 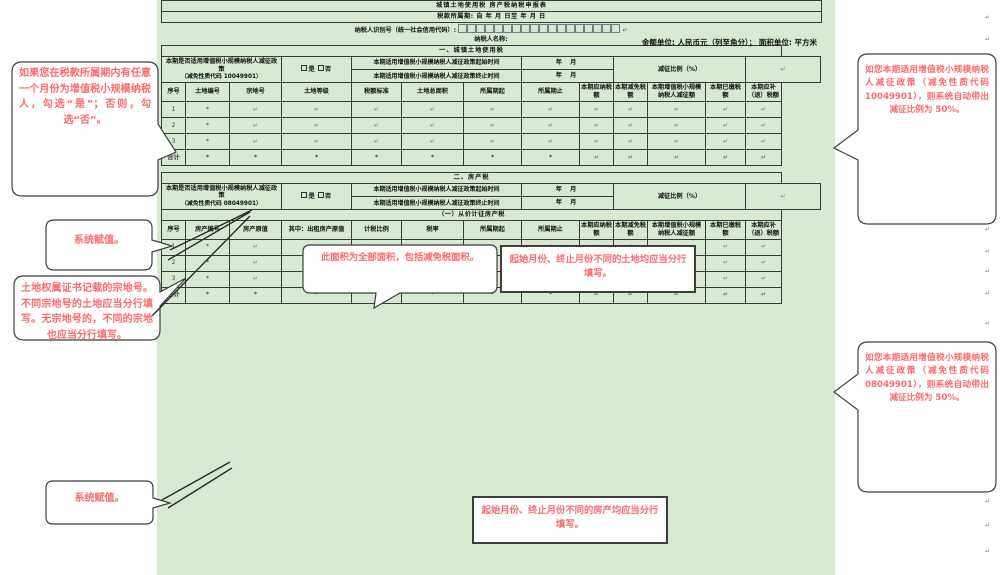 I want to click on form-masthead: 城镇土地使用税 房产税纳税申报表 税款所属期: 自 年 月 日至 年 月 日, so click(x=491, y=11).